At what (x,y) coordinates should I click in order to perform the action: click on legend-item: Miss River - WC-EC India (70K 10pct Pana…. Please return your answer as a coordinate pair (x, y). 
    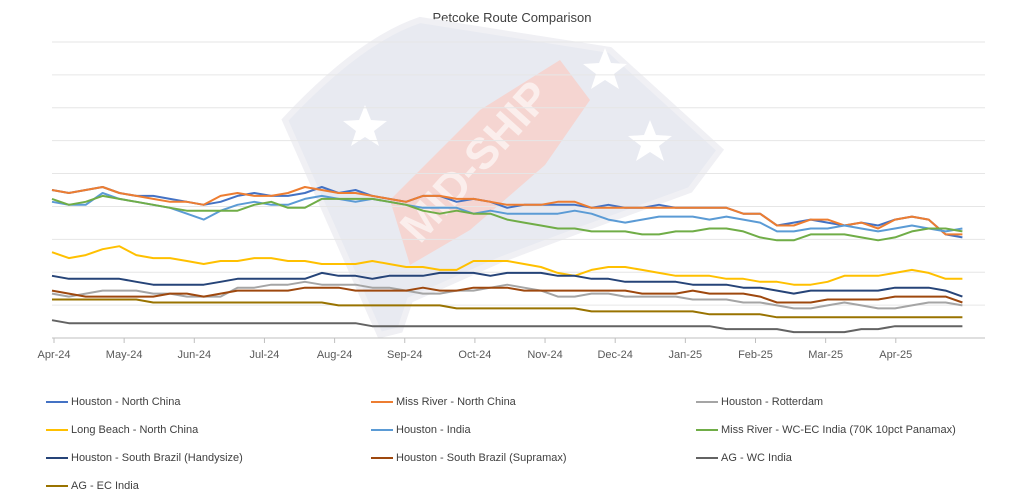
    Looking at the image, I should click on (826, 430).